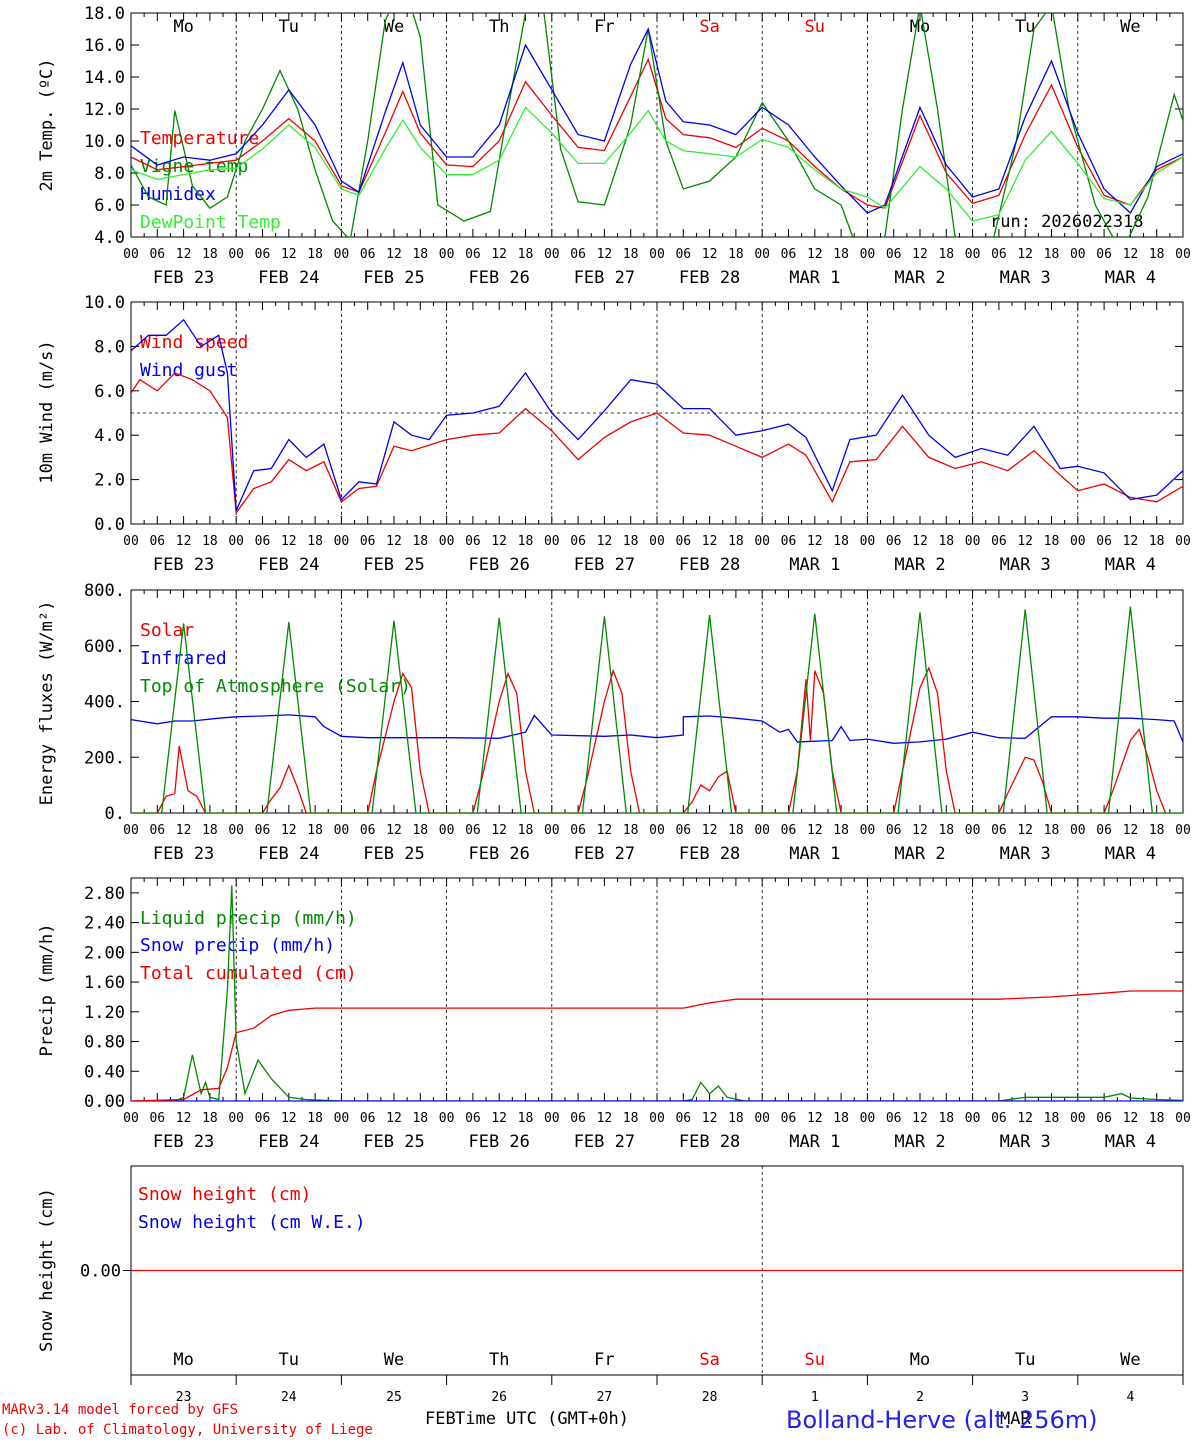 This screenshot has height=1440, width=1194. What do you see at coordinates (709, 565) in the screenshot?
I see `date-label: FEB 28` at bounding box center [709, 565].